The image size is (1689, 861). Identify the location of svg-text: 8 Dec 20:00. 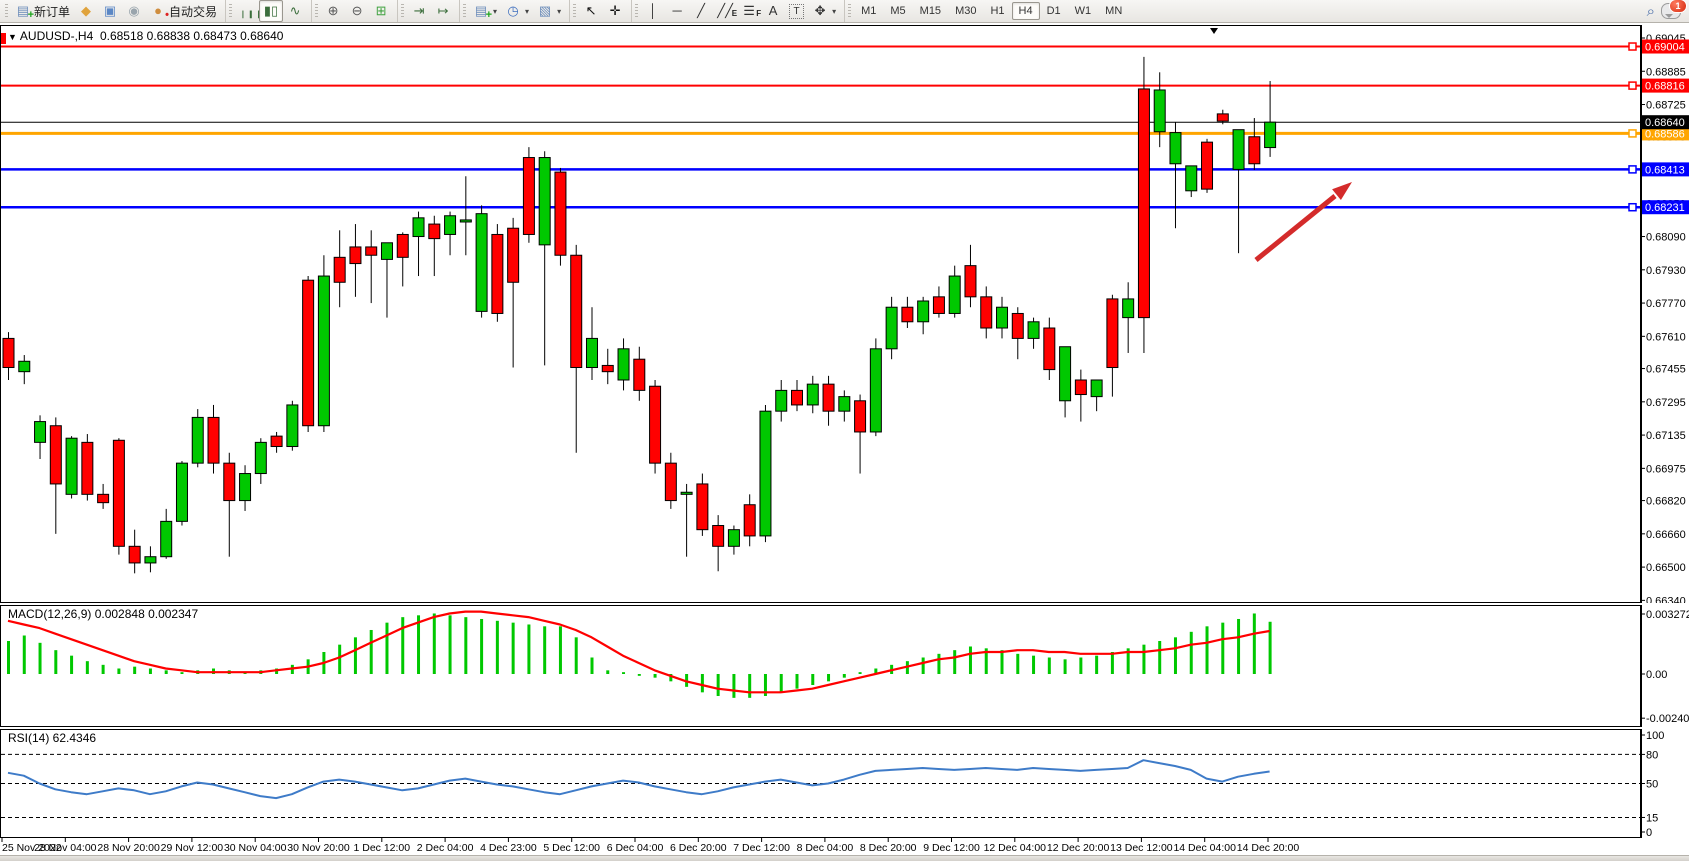
(888, 848).